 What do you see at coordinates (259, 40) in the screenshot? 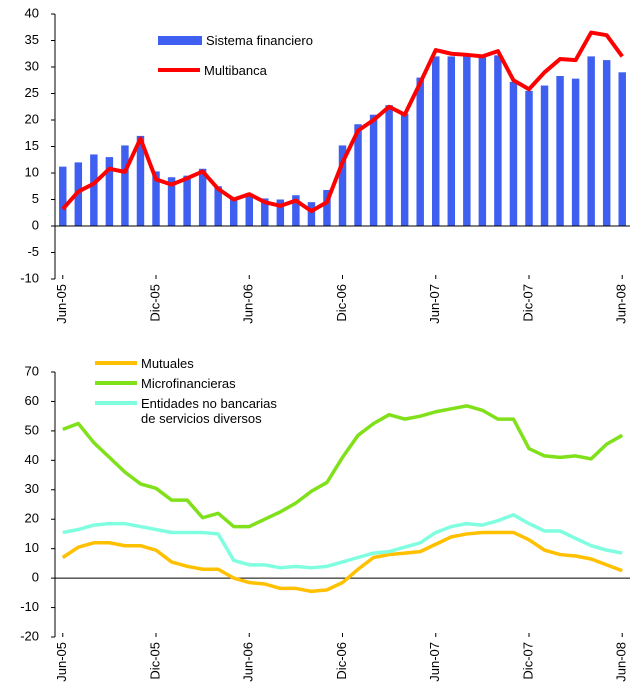
I see `legend-label: Sistema financiero` at bounding box center [259, 40].